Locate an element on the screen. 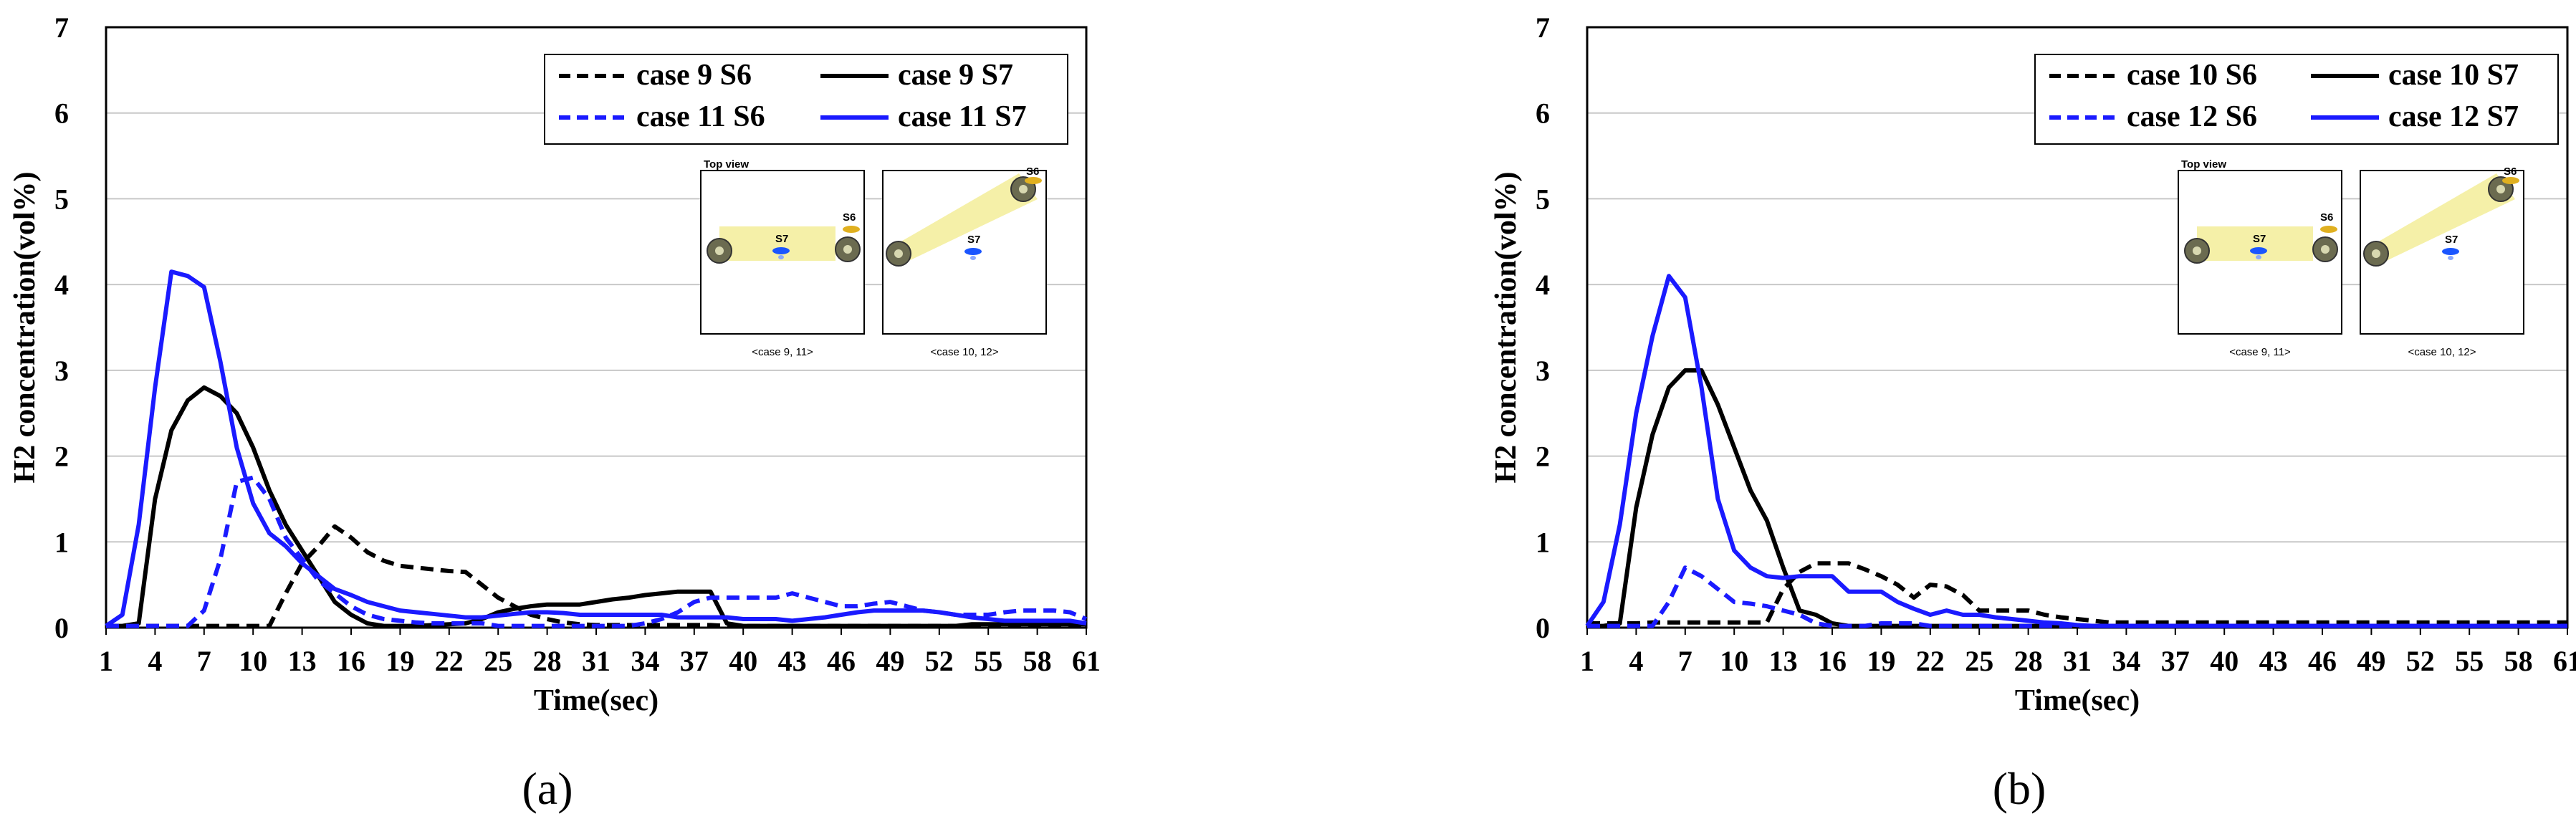 The height and width of the screenshot is (829, 2576). legend-entry: case 12 S6 is located at coordinates (2192, 116).